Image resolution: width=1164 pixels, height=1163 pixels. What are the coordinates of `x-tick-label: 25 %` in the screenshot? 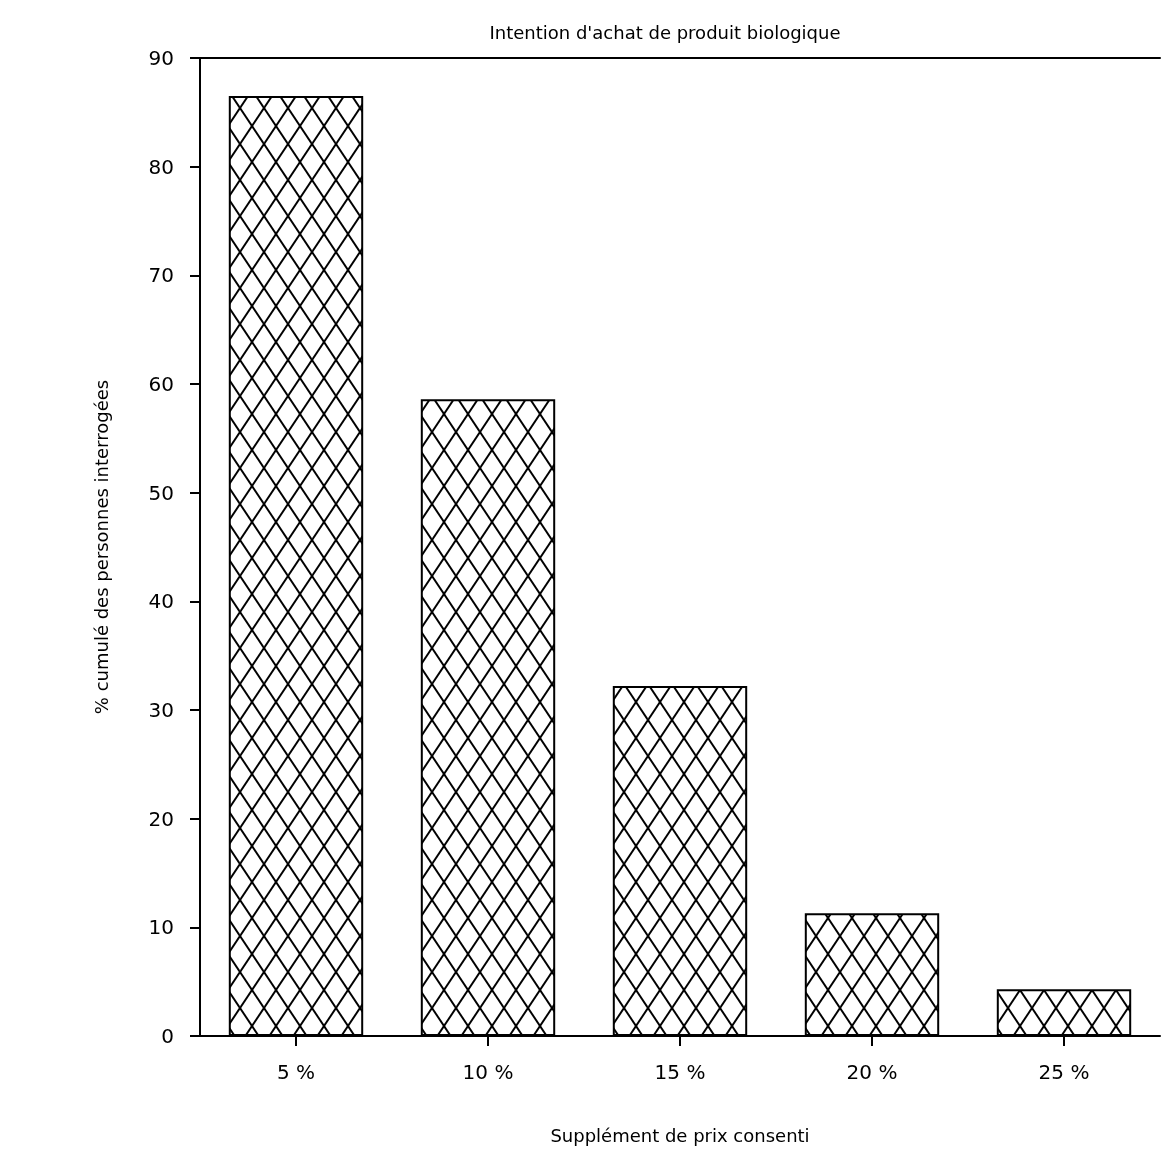 It's located at (1064, 1072).